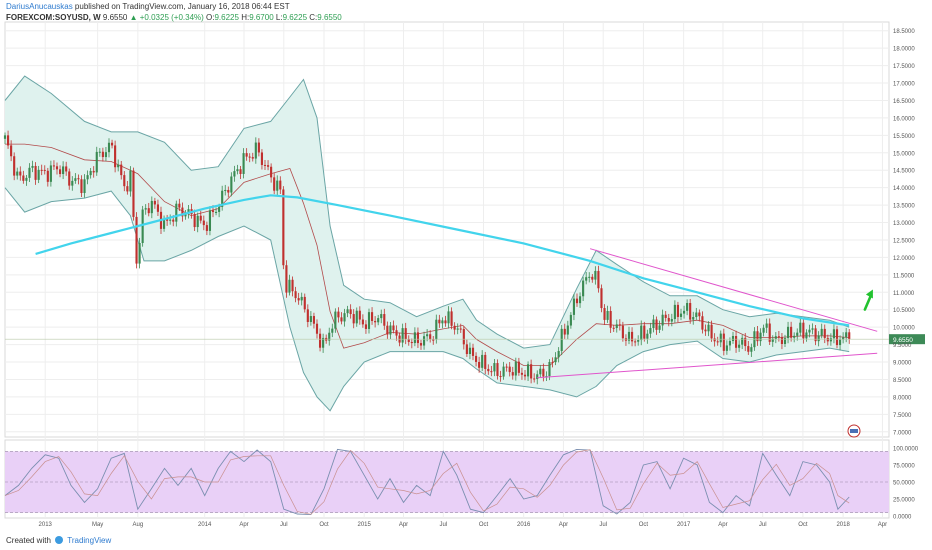 This screenshot has height=550, width=932. I want to click on low-label: L:, so click(279, 17).